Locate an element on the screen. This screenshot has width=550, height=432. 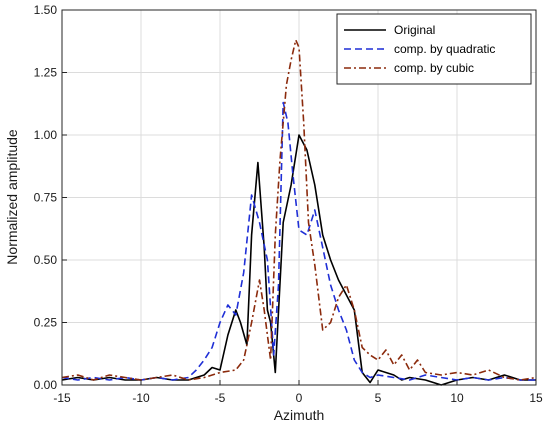
y-tick-label: 0.75 is located at coordinates (46, 198).